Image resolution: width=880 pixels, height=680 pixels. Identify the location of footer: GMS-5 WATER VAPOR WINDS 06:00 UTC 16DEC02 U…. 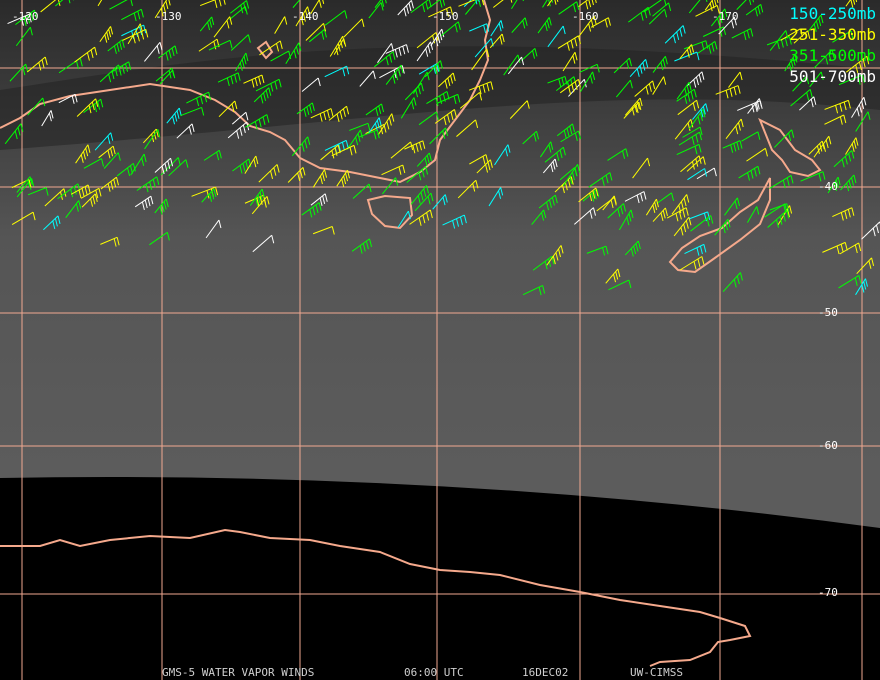
(422, 672).